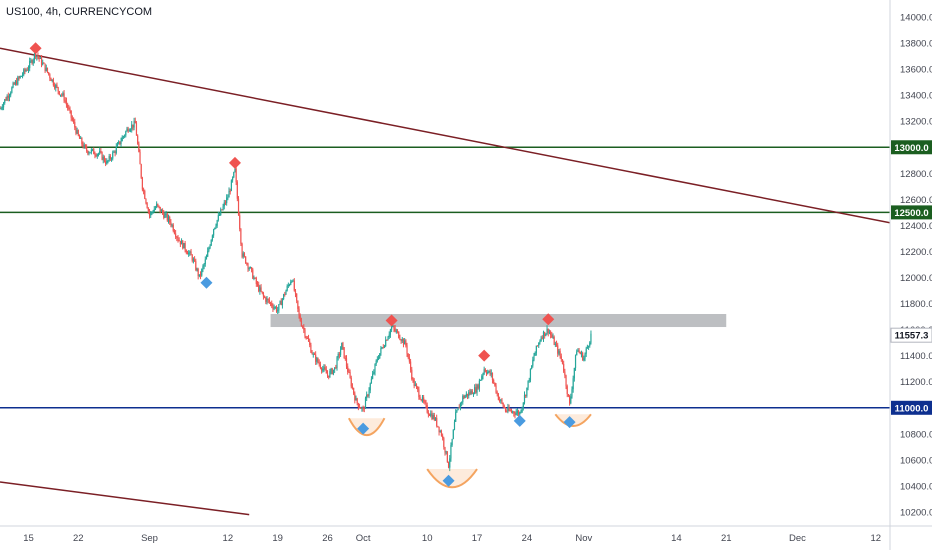 The image size is (932, 555). Describe the element at coordinates (916, 460) in the screenshot. I see `y-tick-label: 10600.0` at that location.